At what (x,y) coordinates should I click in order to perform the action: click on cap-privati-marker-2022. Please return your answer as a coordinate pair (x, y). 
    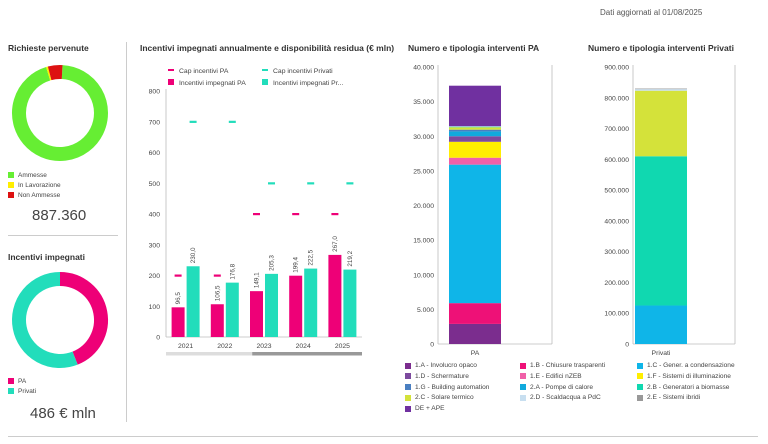
    Looking at the image, I should click on (232, 121).